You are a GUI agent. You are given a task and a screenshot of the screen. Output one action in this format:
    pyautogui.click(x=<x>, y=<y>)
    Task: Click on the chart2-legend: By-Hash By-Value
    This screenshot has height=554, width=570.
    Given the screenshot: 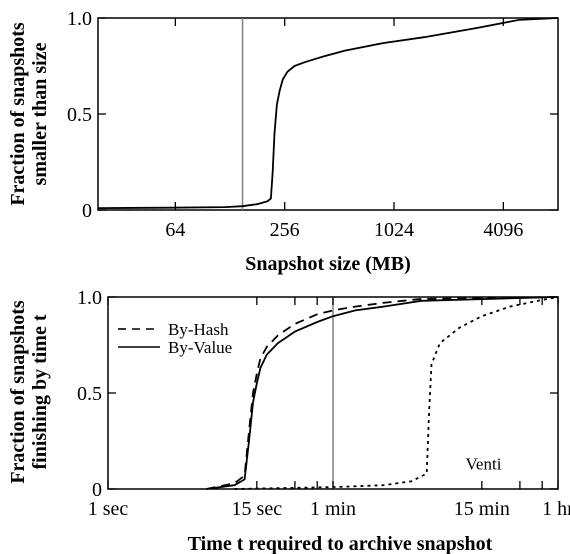 What is the action you would take?
    pyautogui.click(x=175, y=338)
    